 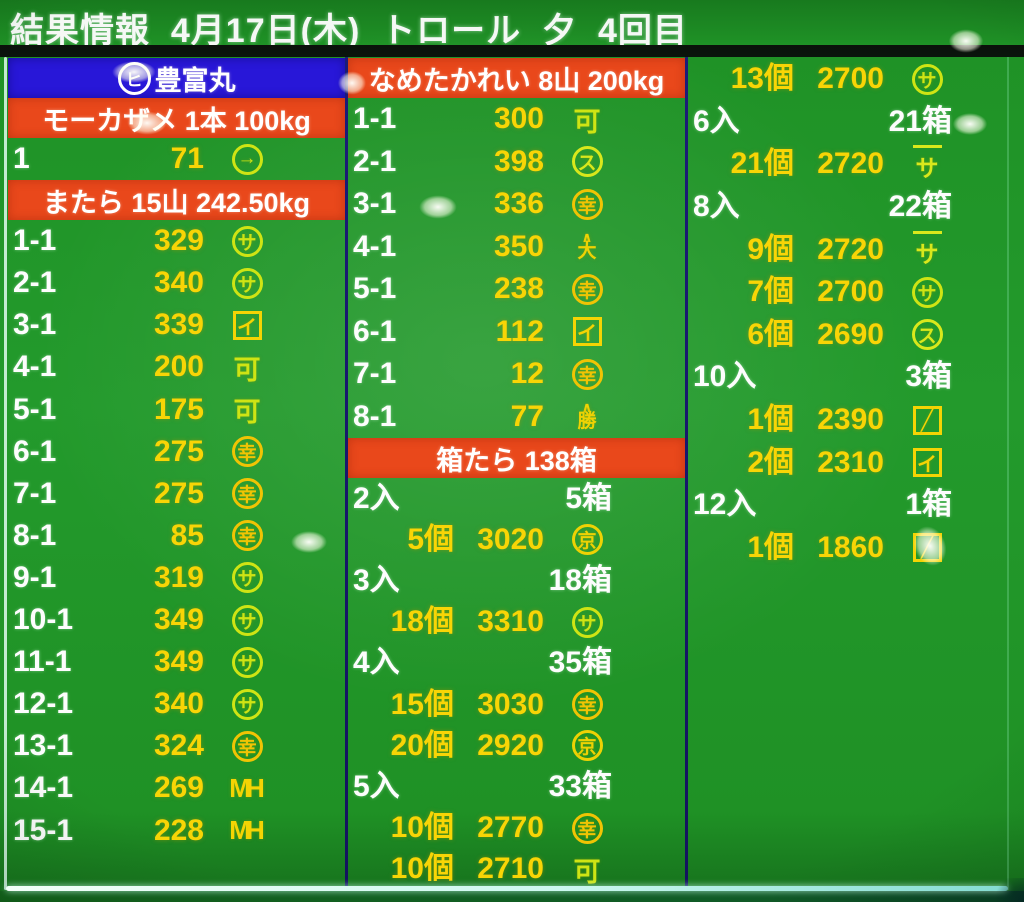 I want to click on lot-row: 2-1 340 サ, so click(x=176, y=283).